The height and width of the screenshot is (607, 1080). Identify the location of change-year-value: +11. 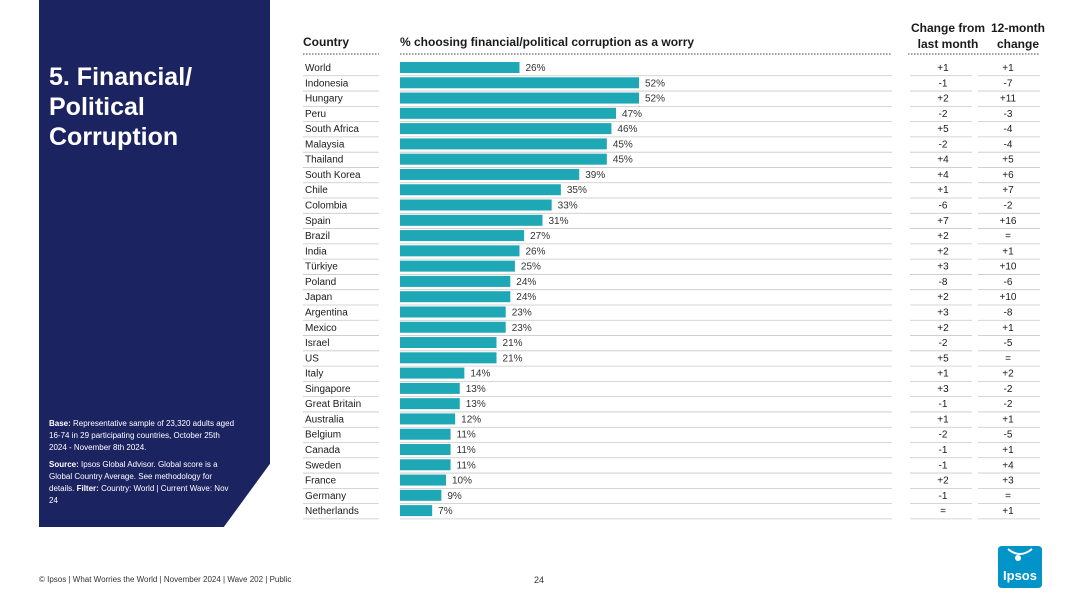
(1008, 99).